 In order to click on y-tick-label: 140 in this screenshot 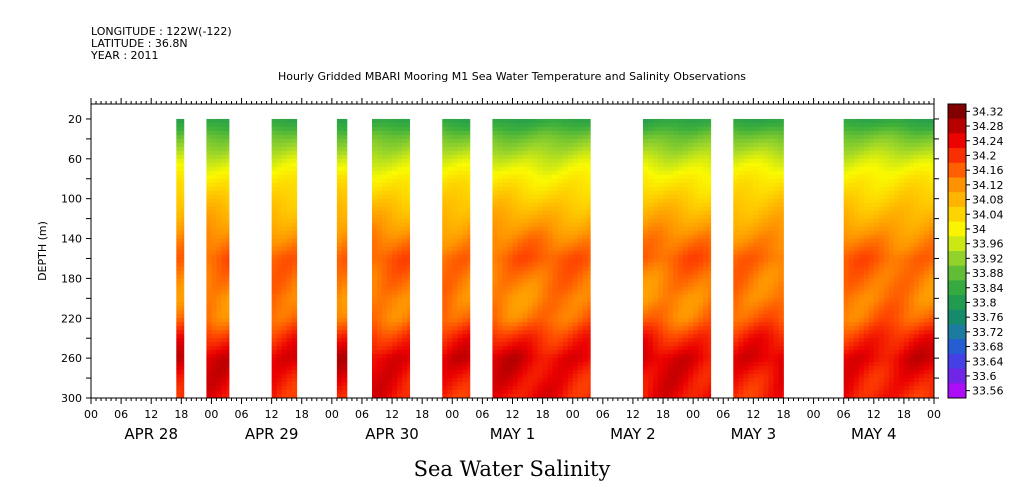, I will do `click(71, 239)`.